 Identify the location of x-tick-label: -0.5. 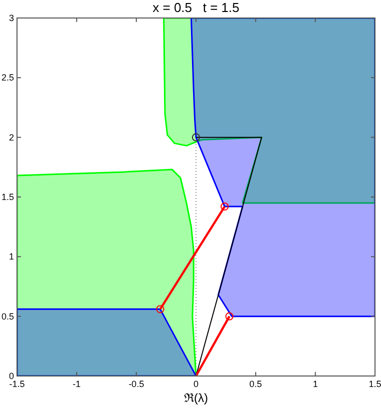
(136, 384).